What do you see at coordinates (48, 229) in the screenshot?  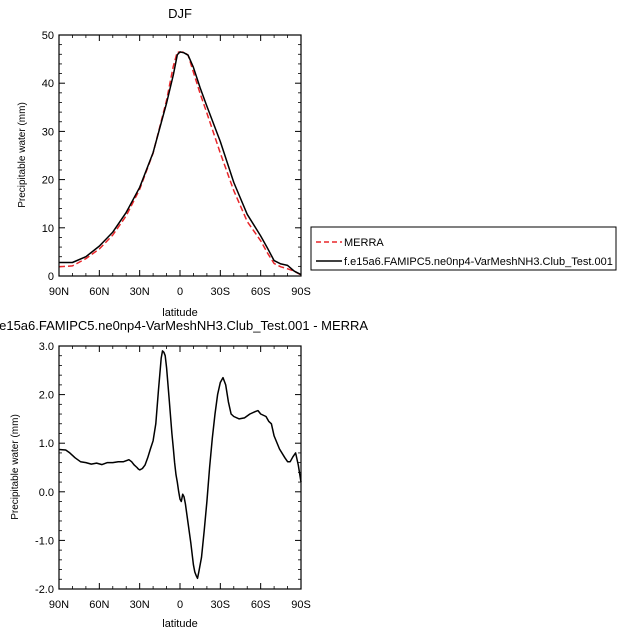 I see `y-tick-label: 10` at bounding box center [48, 229].